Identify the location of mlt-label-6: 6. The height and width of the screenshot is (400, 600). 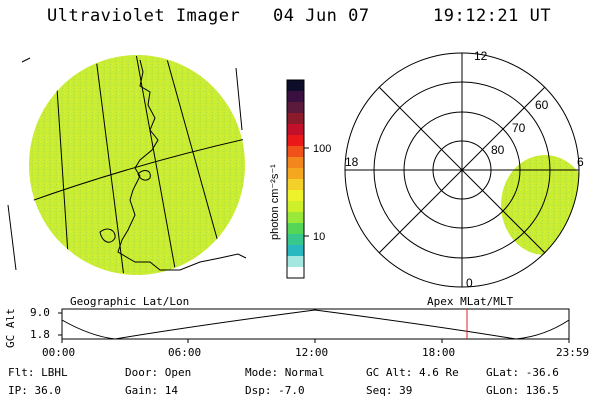
(580, 162).